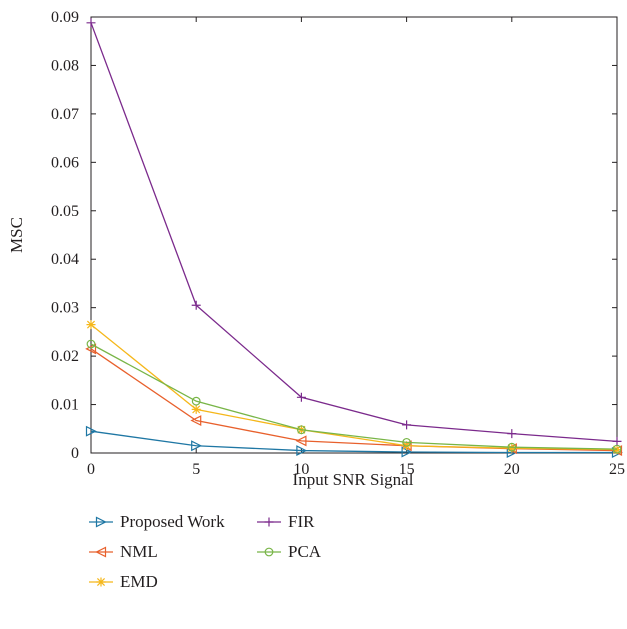 The height and width of the screenshot is (629, 627). I want to click on y-tick-label: 0.08, so click(65, 65).